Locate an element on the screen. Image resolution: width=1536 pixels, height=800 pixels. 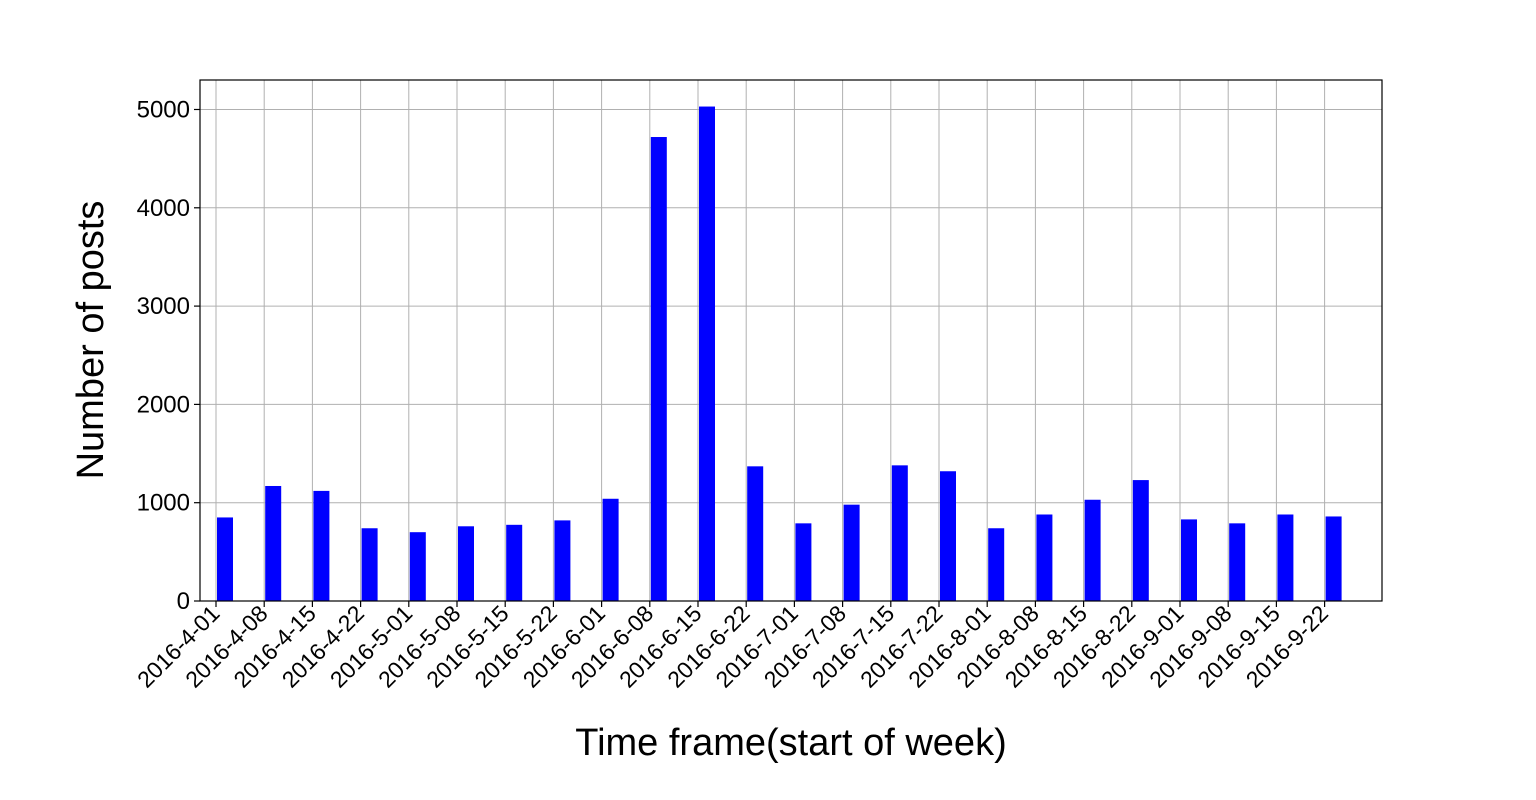
y-tick-label: 5000 is located at coordinates (163, 109).